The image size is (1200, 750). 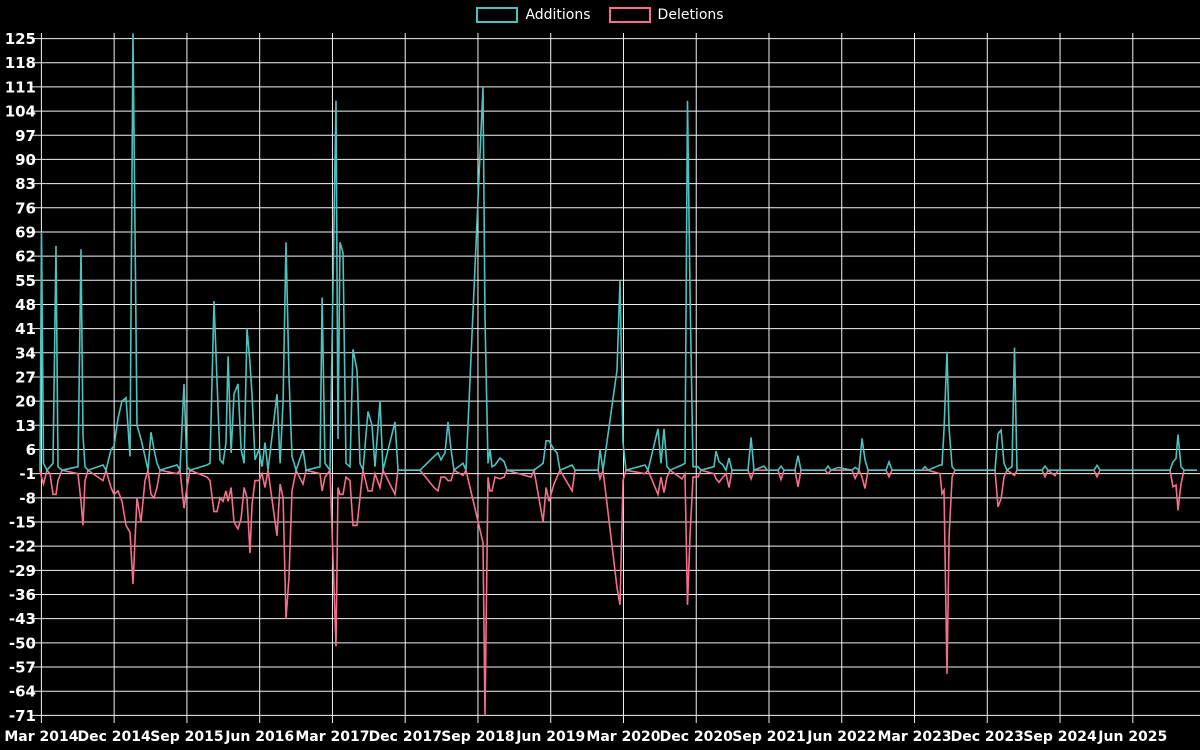 What do you see at coordinates (186, 737) in the screenshot?
I see `x-tick-label: Sep 2015` at bounding box center [186, 737].